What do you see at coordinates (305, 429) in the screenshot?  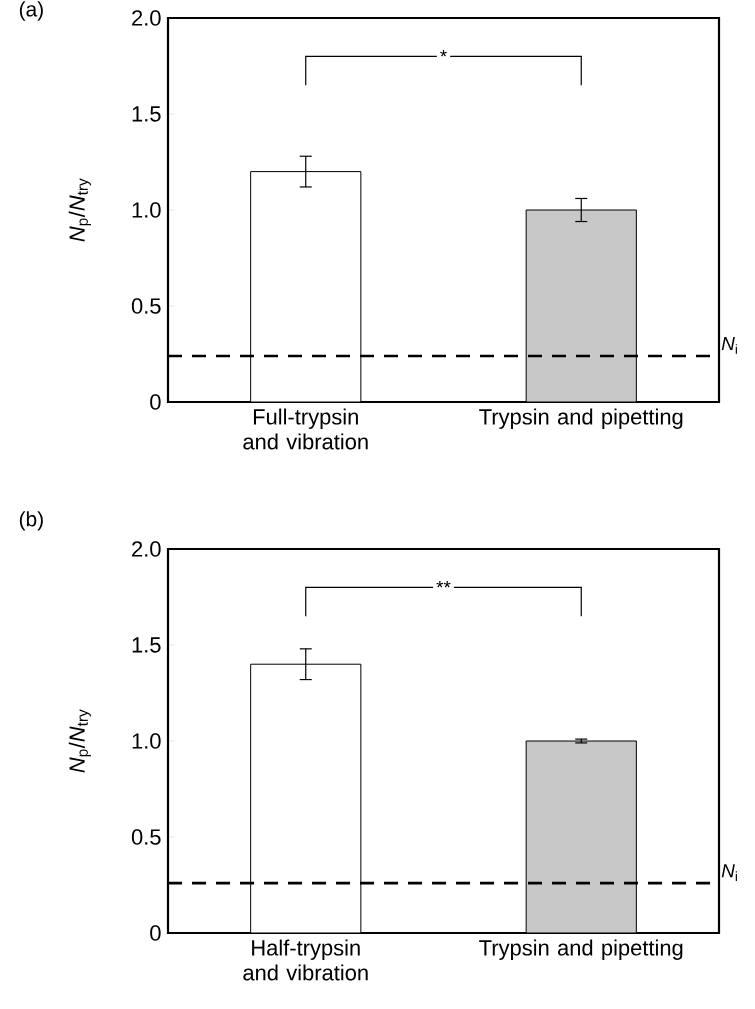 I see `x-tick-label: Full-trypsin and vibration` at bounding box center [305, 429].